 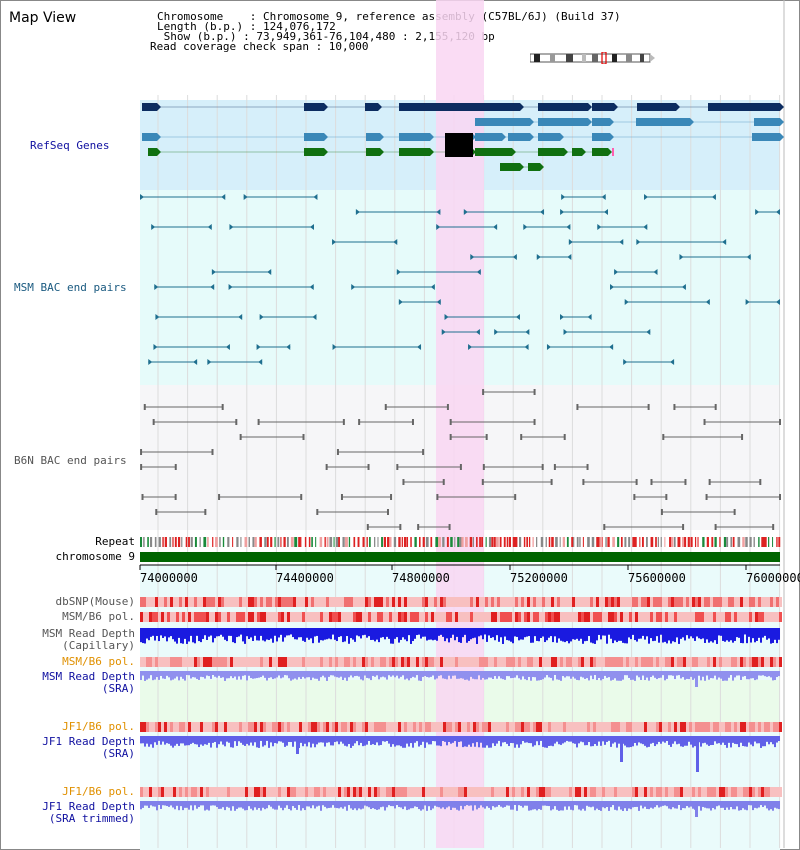 What do you see at coordinates (305, 578) in the screenshot?
I see `axis-tick-label: 74400000` at bounding box center [305, 578].